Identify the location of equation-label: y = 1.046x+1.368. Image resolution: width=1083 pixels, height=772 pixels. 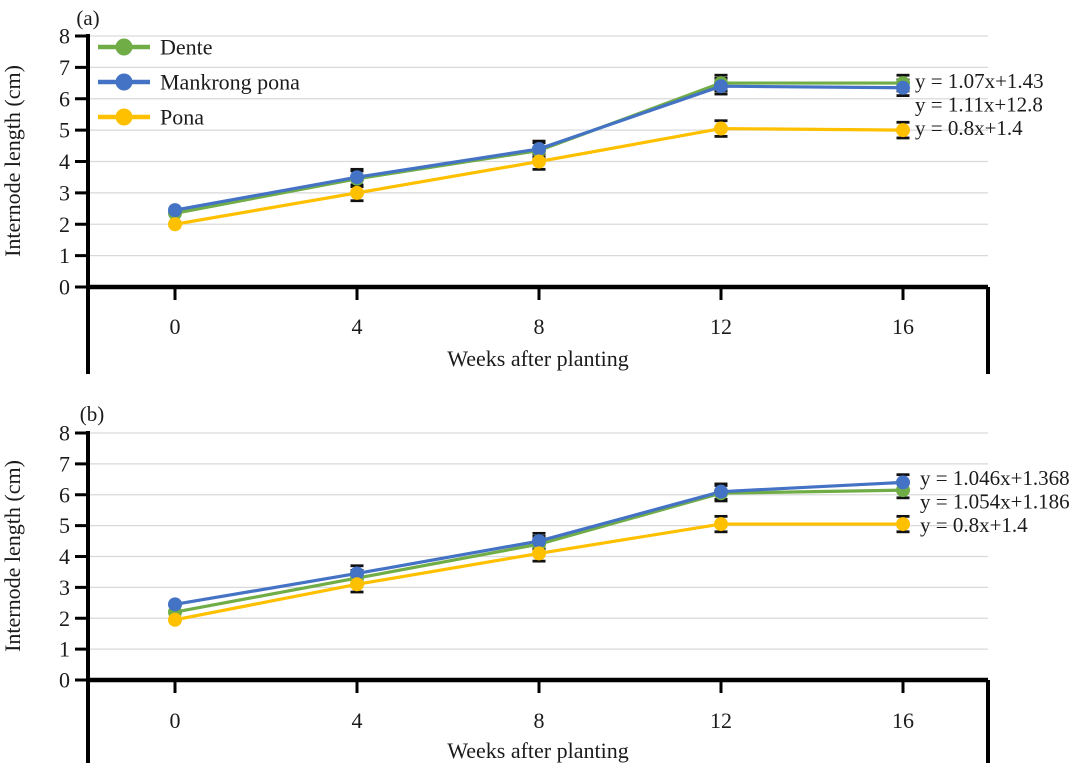
(995, 478).